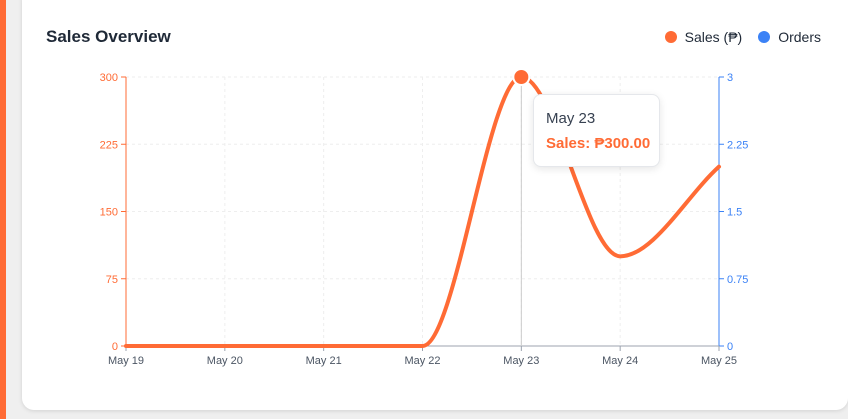  What do you see at coordinates (115, 347) in the screenshot?
I see `y-left-tick-label: 0` at bounding box center [115, 347].